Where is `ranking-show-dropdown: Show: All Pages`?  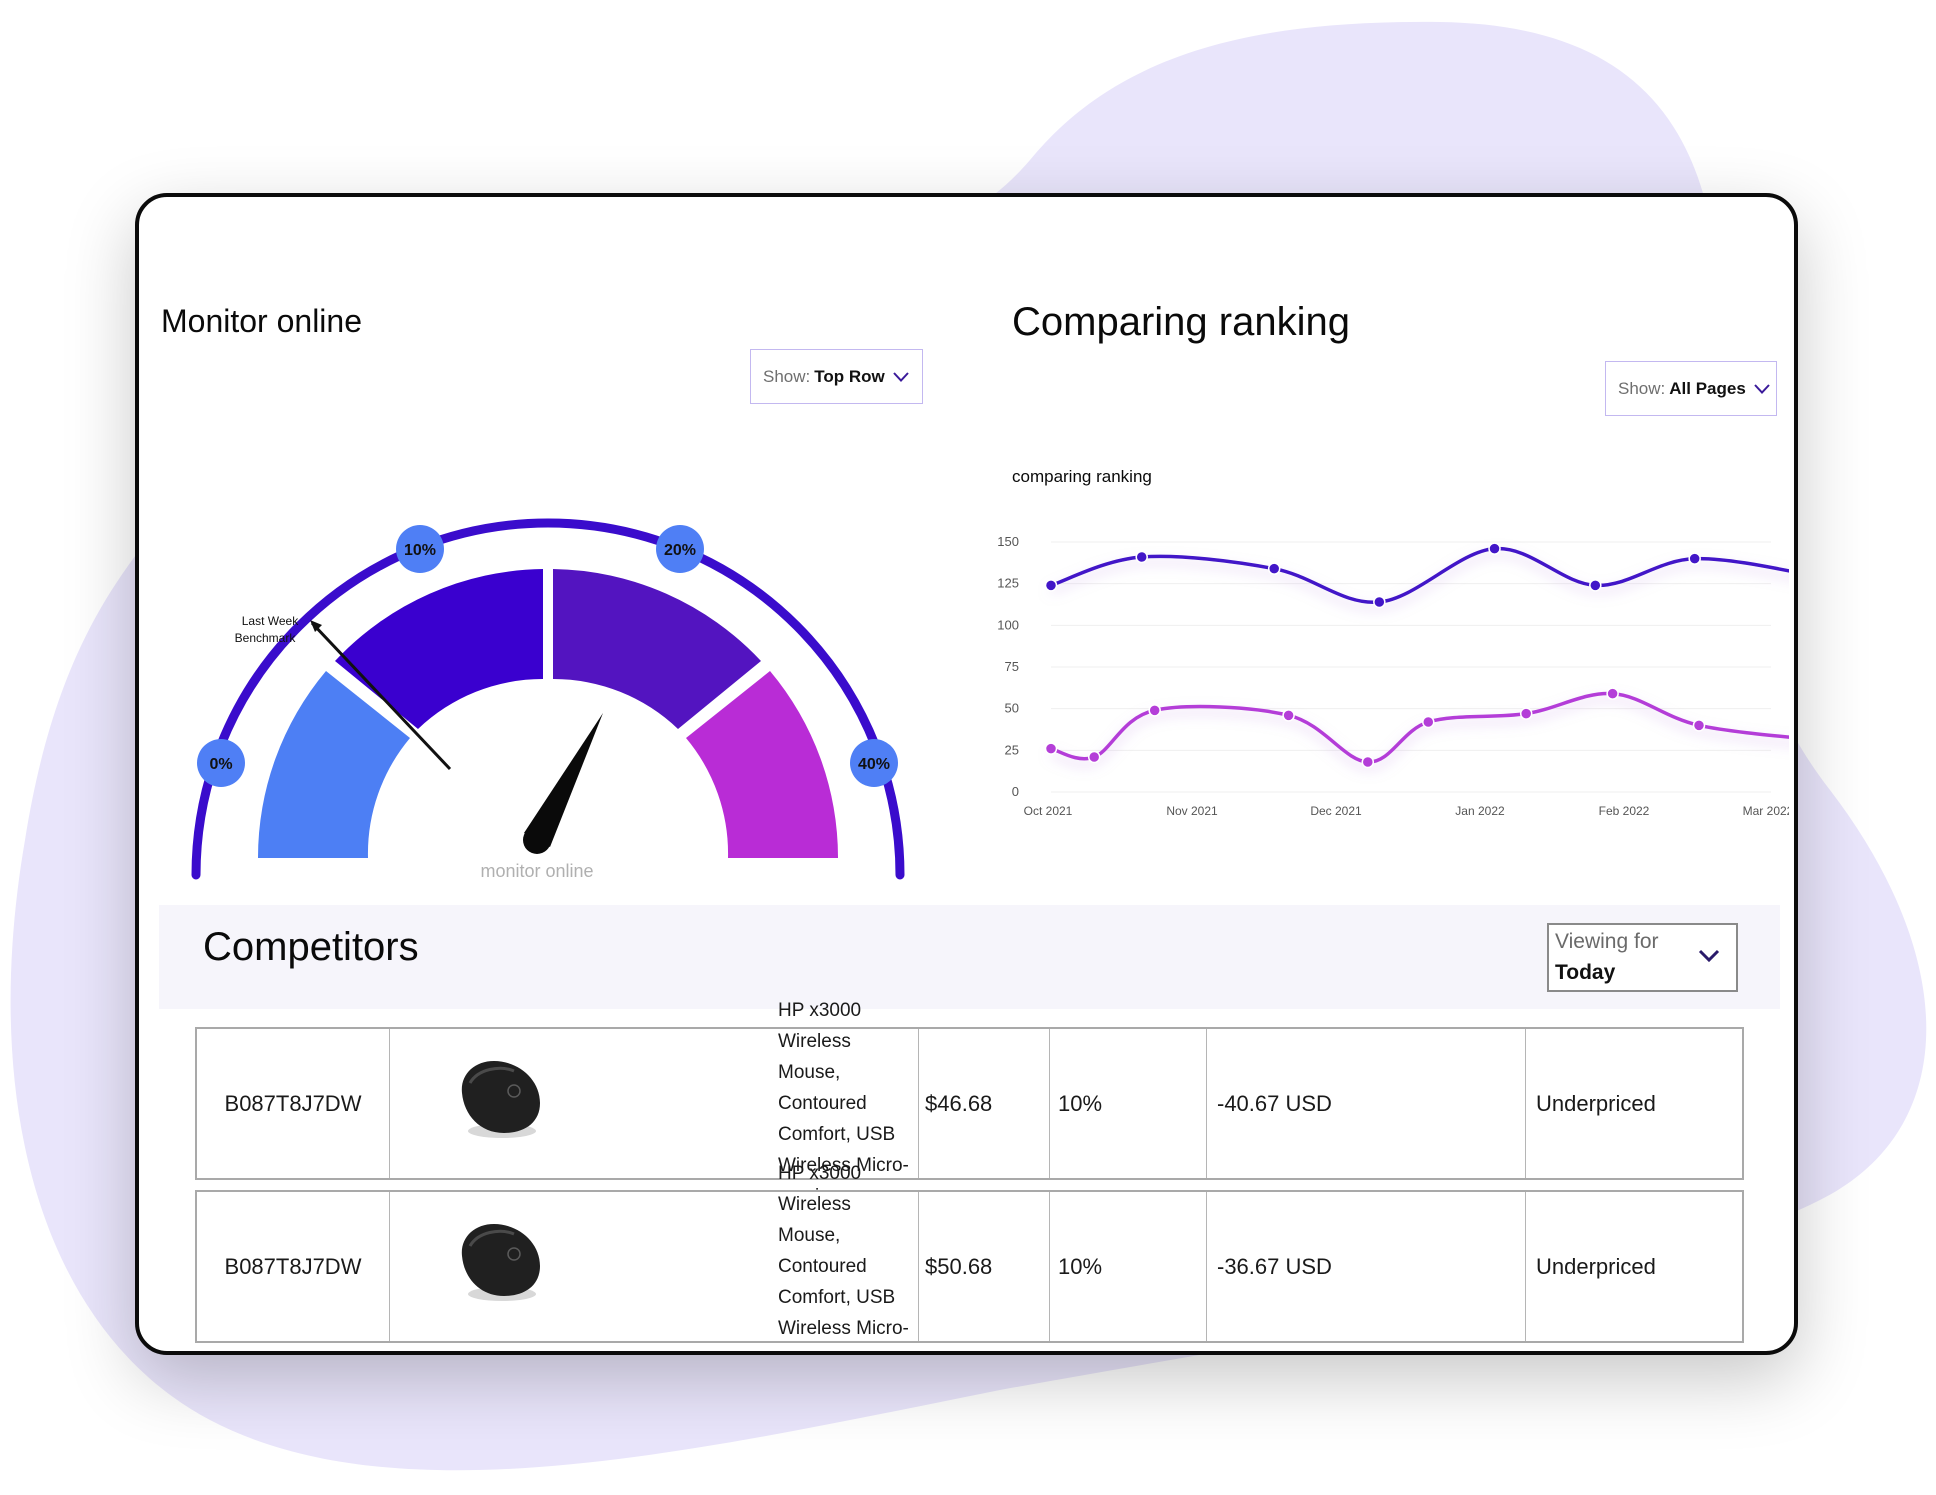 ranking-show-dropdown: Show: All Pages is located at coordinates (1691, 388).